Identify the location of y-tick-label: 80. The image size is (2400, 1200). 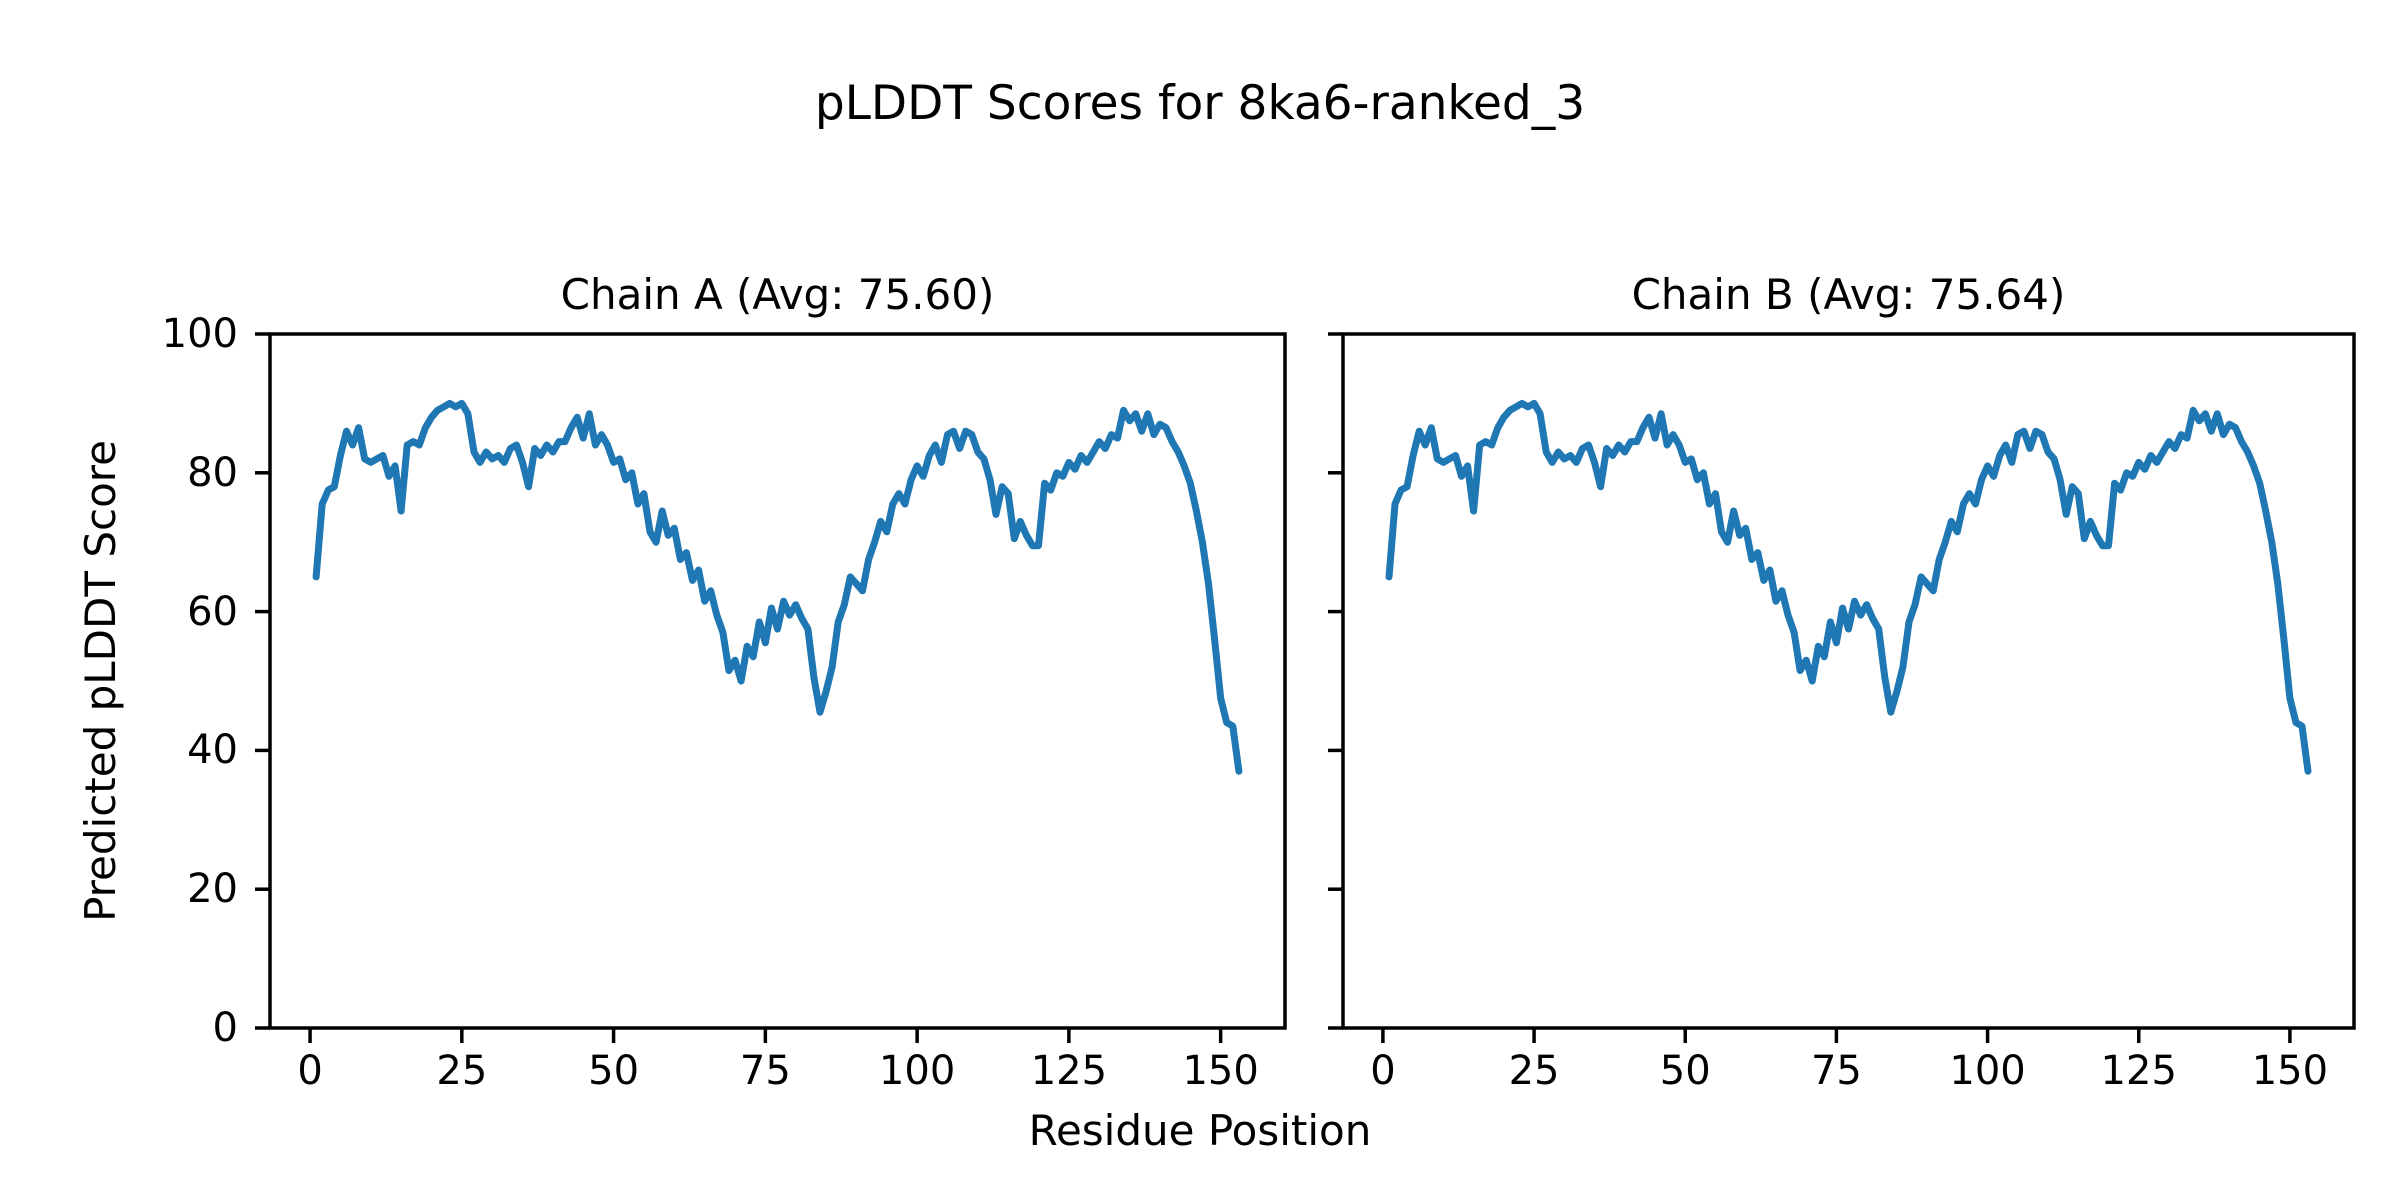
(212, 472).